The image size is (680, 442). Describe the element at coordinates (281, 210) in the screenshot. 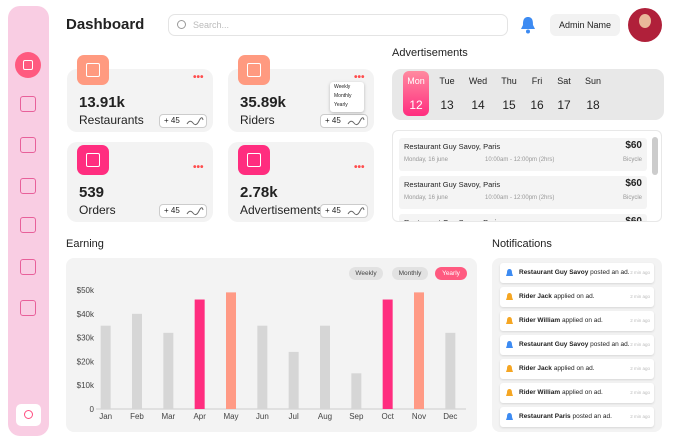

I see `stat-label: Advertisements` at that location.